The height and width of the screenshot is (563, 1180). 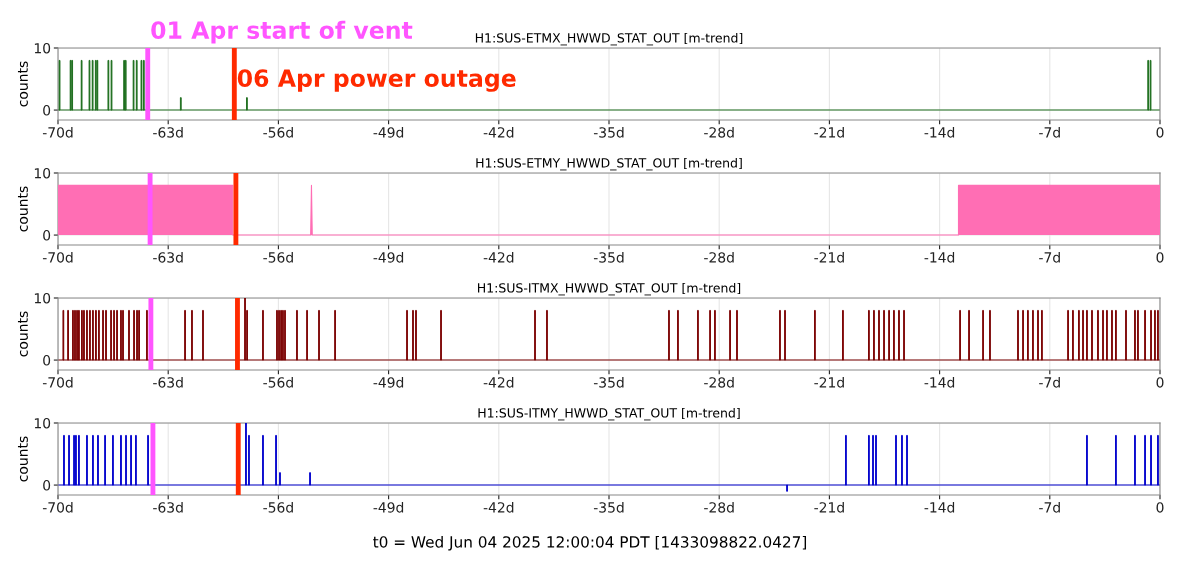 I want to click on chart-title: H1:SUS-ETMX_HWWD_STAT_OUT [m-trend], so click(x=609, y=39).